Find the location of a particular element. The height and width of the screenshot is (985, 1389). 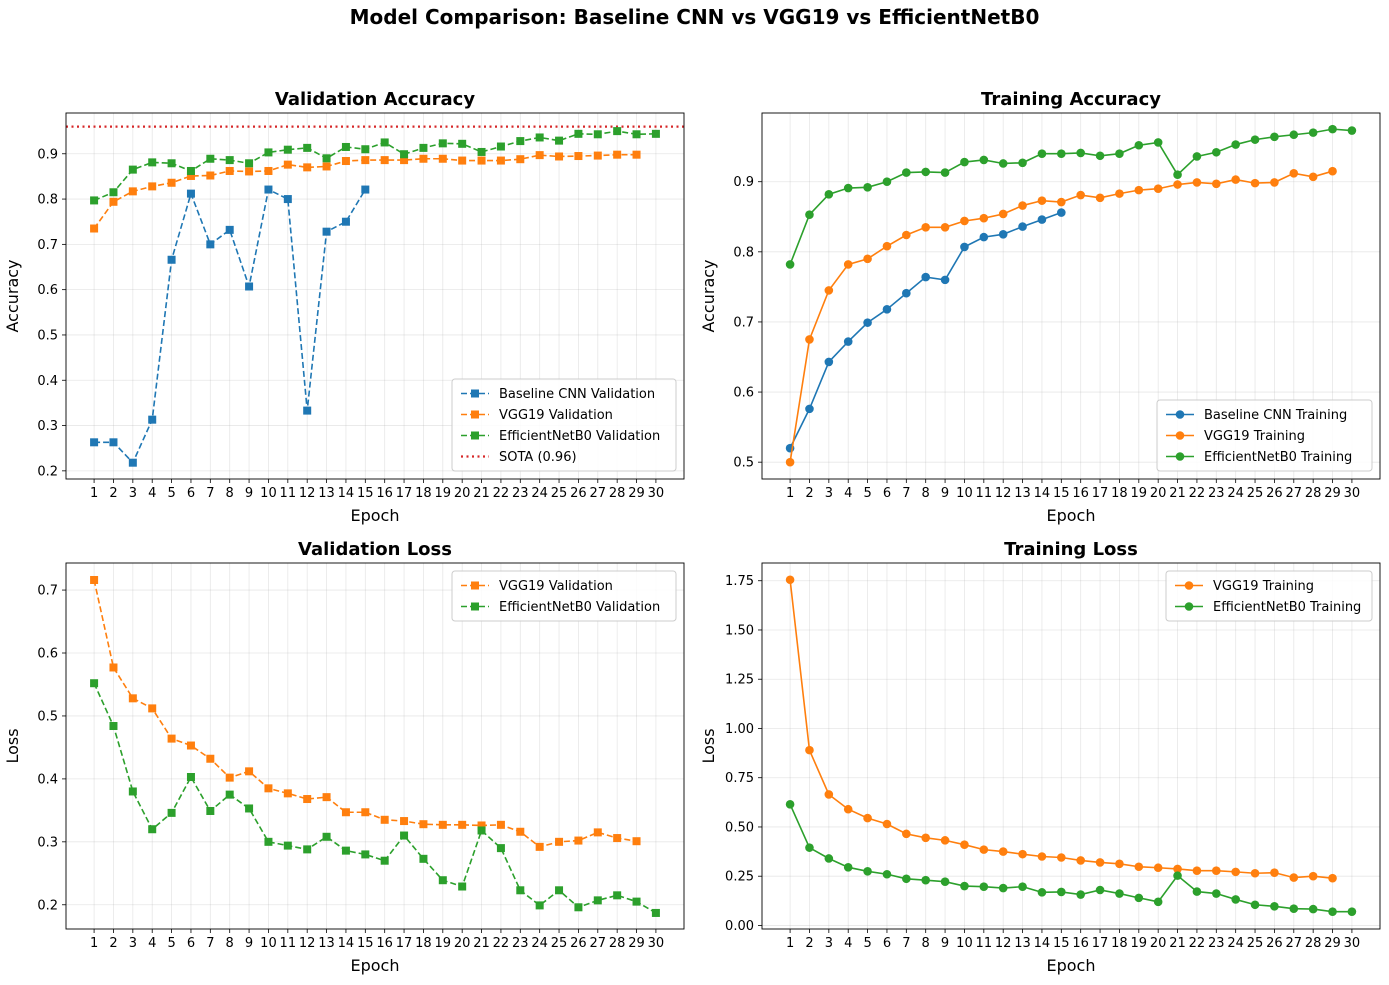

x-tick-label: 16 is located at coordinates (1080, 943).